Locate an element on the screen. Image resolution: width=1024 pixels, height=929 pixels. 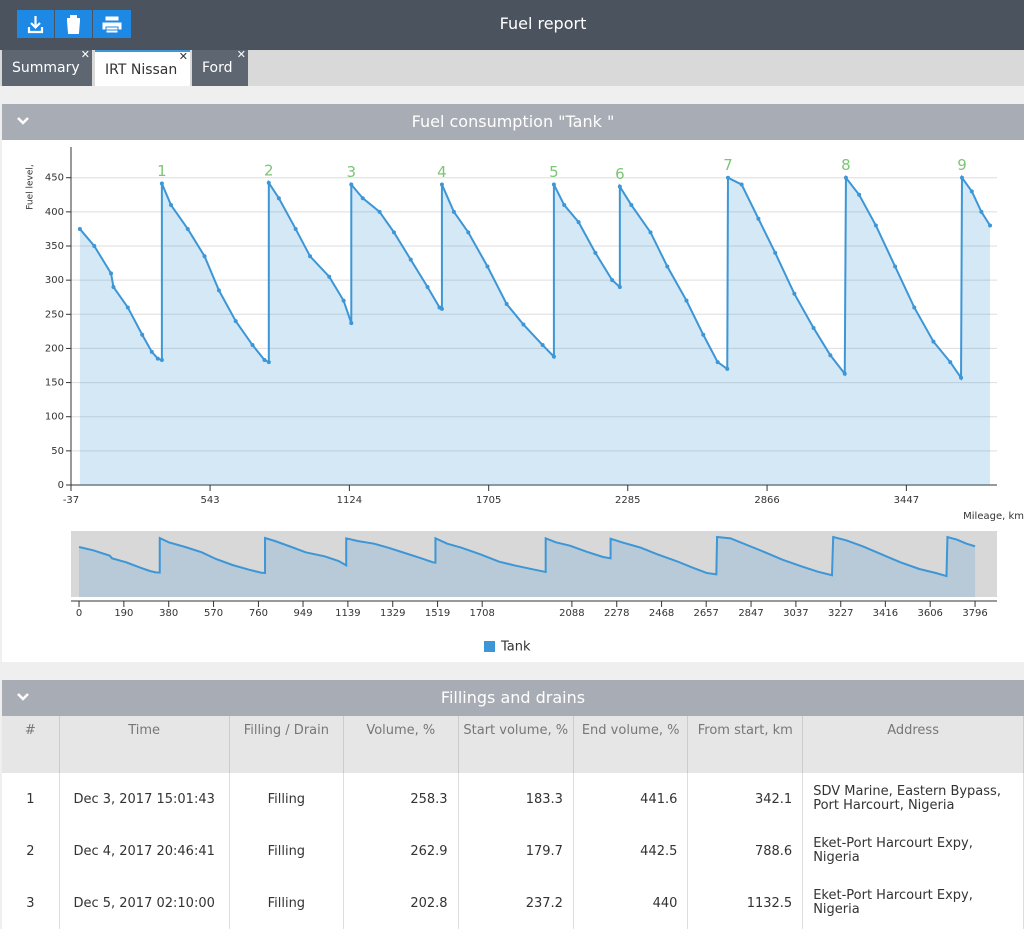
navigator-tick-label: 380 is located at coordinates (168, 613).